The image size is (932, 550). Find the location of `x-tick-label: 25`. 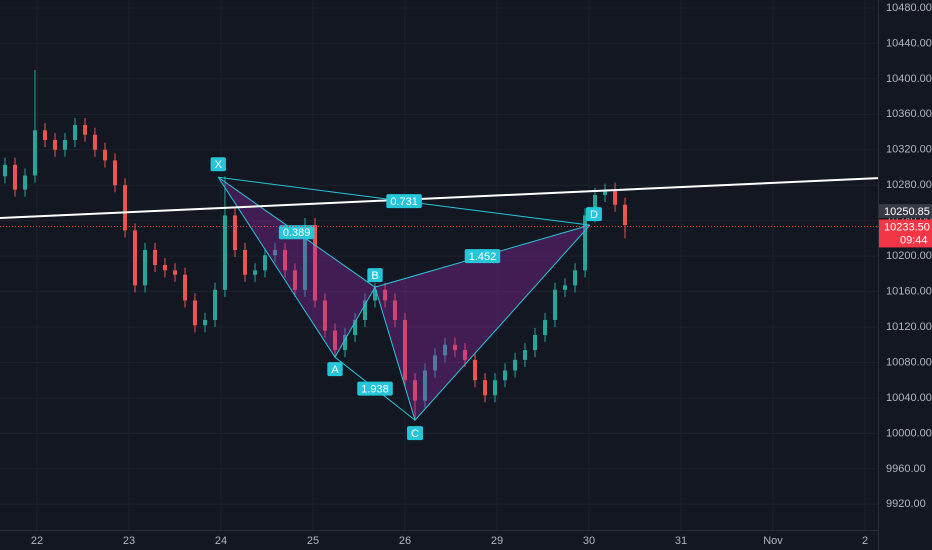

x-tick-label: 25 is located at coordinates (313, 541).